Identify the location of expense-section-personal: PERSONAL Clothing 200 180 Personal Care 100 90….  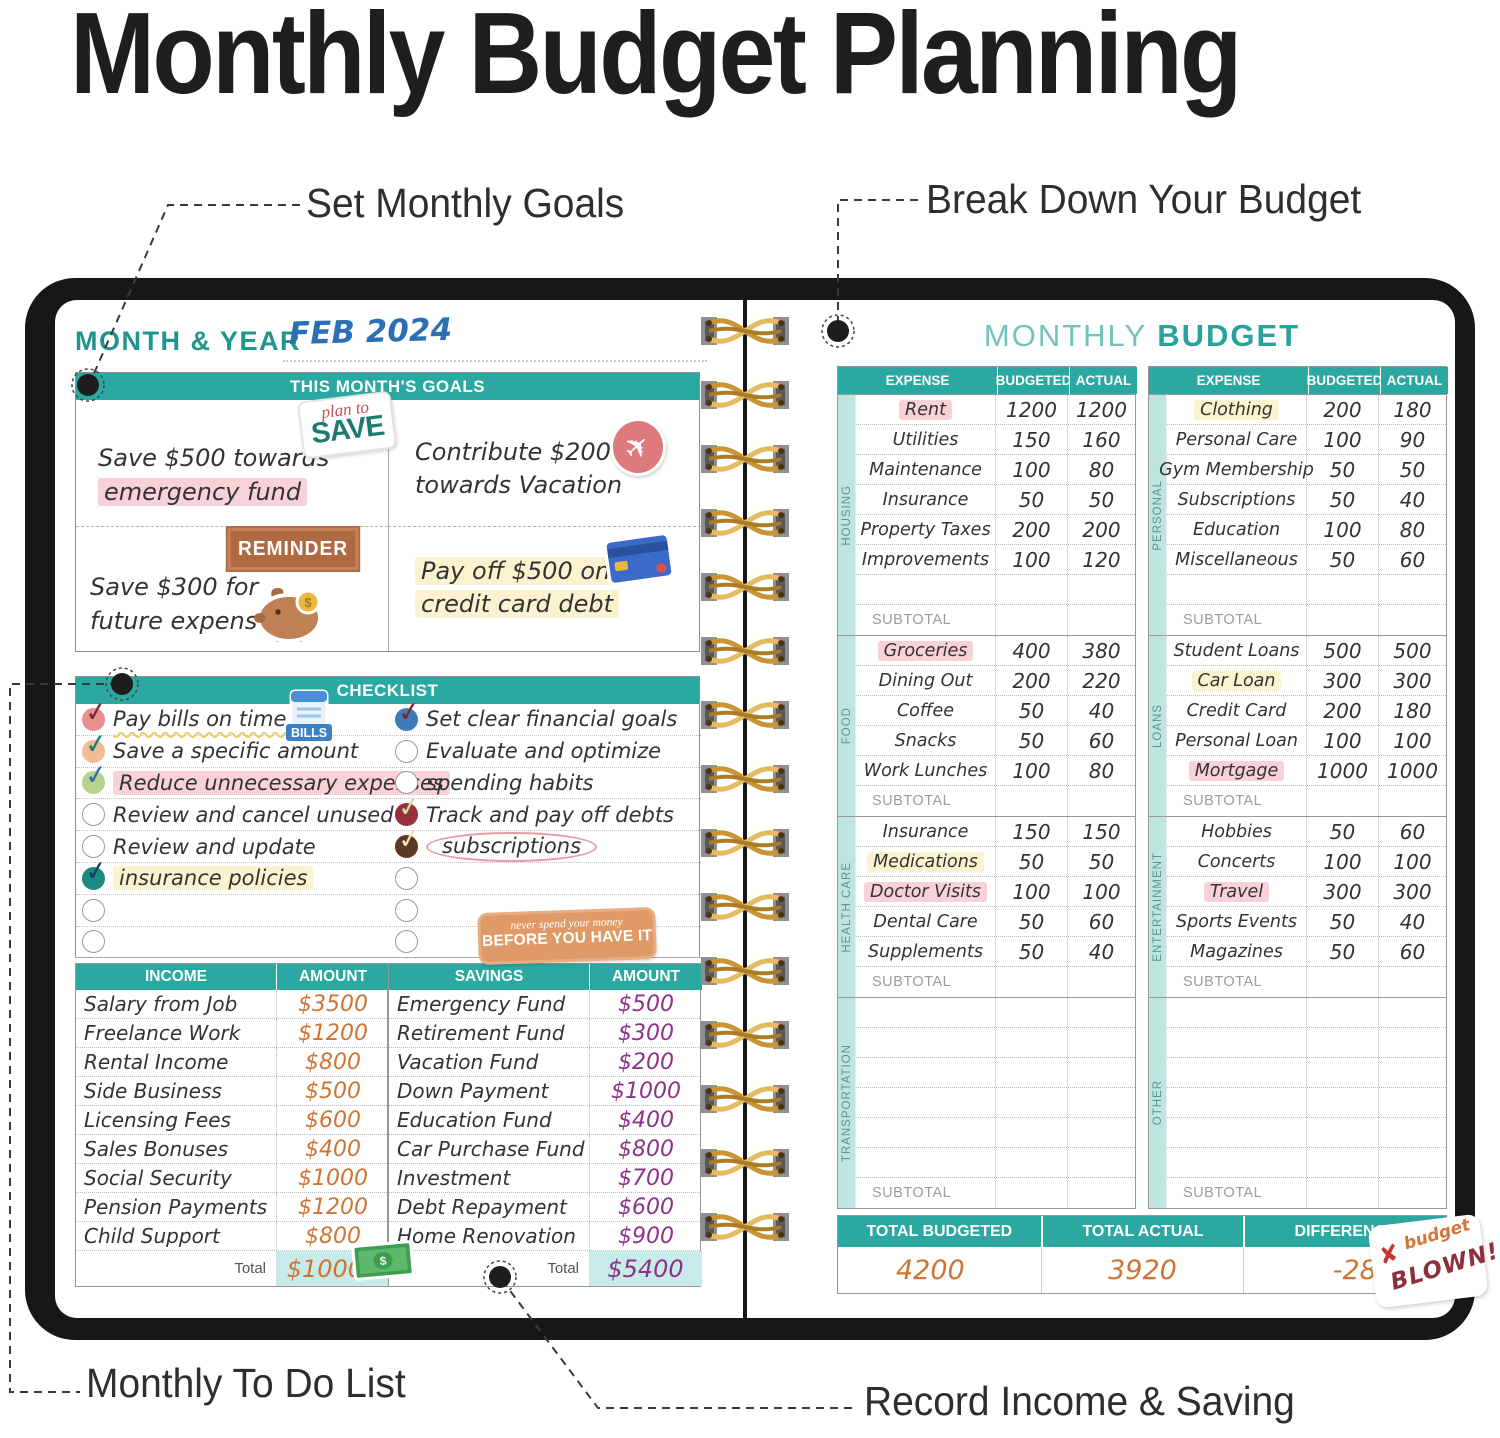
(1297, 514).